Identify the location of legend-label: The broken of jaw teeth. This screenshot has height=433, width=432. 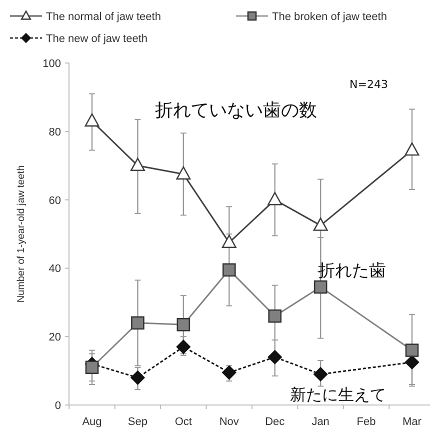
(329, 17).